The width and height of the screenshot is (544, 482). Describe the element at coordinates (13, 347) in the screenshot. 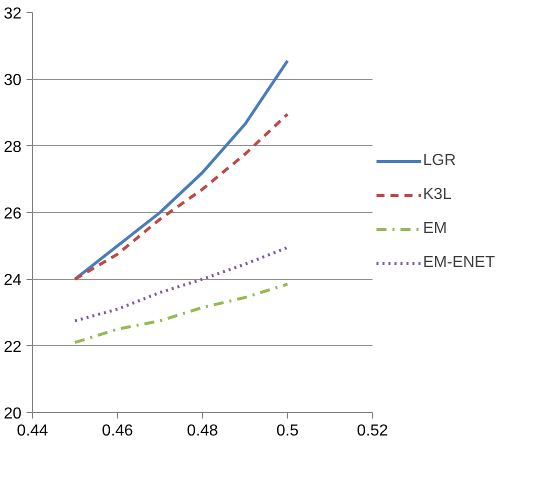

I see `y-tick-label: 22` at that location.